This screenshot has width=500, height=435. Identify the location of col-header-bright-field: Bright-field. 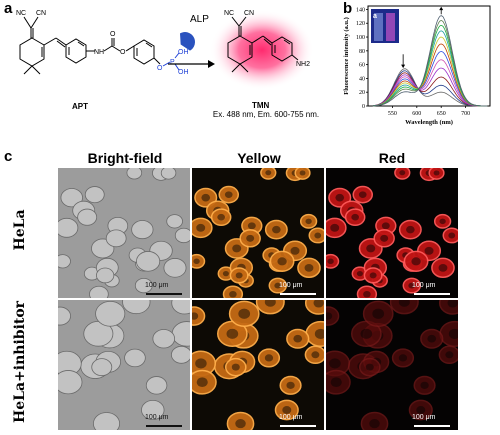
(125, 158).